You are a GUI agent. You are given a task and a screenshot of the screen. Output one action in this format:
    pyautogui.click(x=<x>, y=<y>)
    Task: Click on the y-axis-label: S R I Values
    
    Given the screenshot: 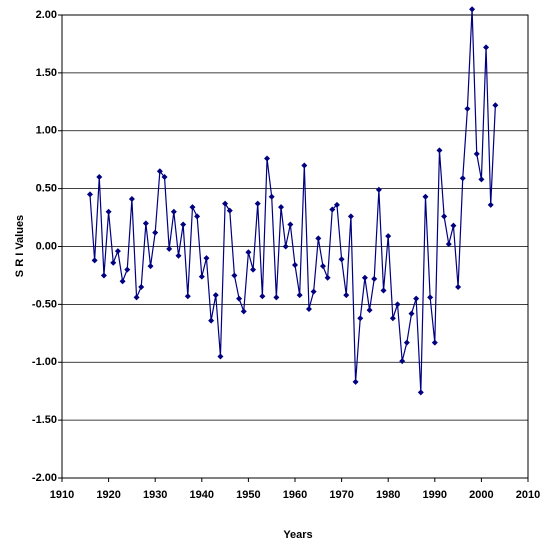 What is the action you would take?
    pyautogui.click(x=20, y=246)
    